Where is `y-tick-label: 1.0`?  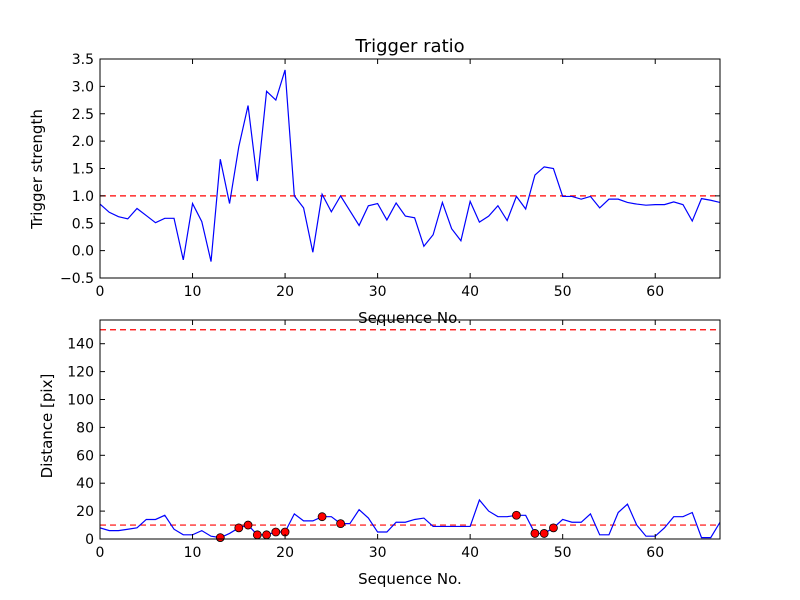
y-tick-label: 1.0 is located at coordinates (83, 197).